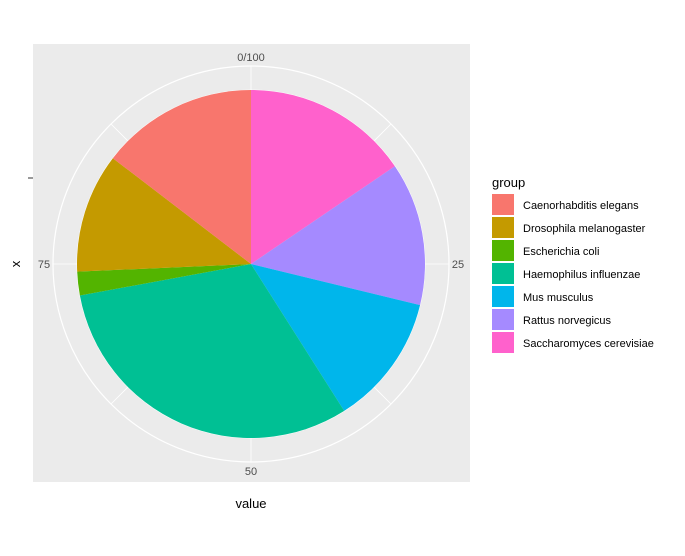  I want to click on legend-title: group, so click(508, 182).